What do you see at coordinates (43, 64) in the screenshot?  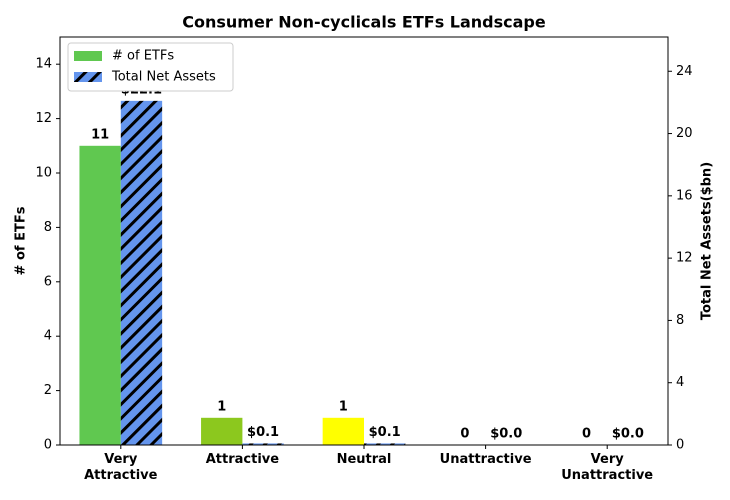 I see `y-tick-label: 14` at bounding box center [43, 64].